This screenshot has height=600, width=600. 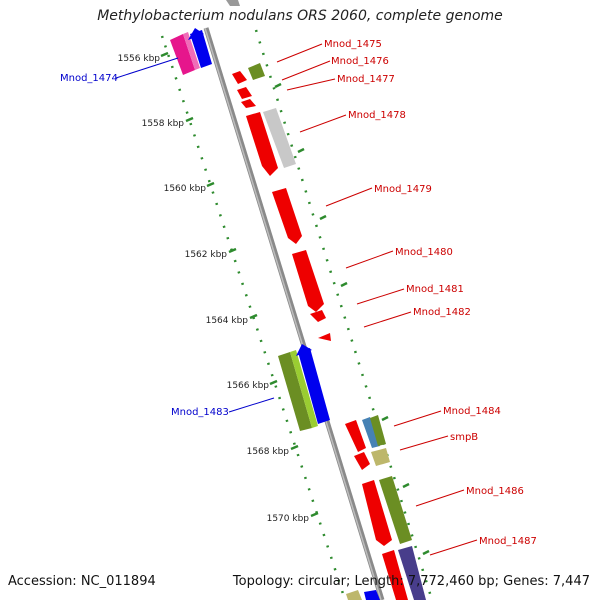 What do you see at coordinates (435, 289) in the screenshot?
I see `gene-label-mnod-1481: Mnod_1481` at bounding box center [435, 289].